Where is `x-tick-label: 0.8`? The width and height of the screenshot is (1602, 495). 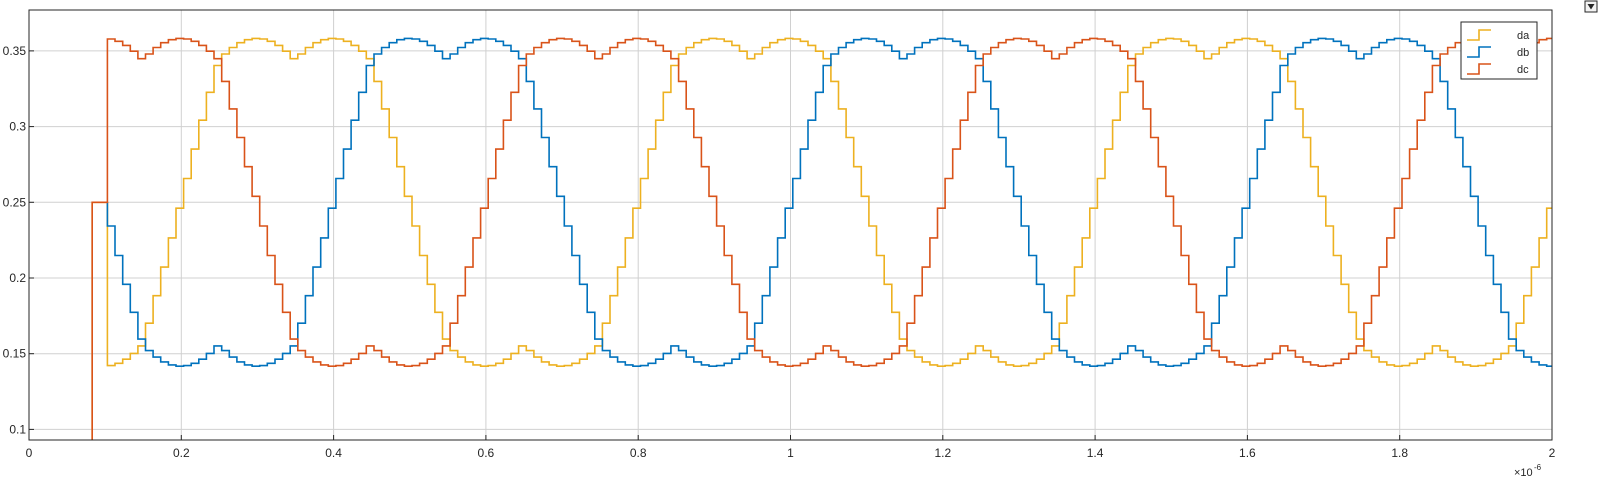 x-tick-label: 0.8 is located at coordinates (638, 453).